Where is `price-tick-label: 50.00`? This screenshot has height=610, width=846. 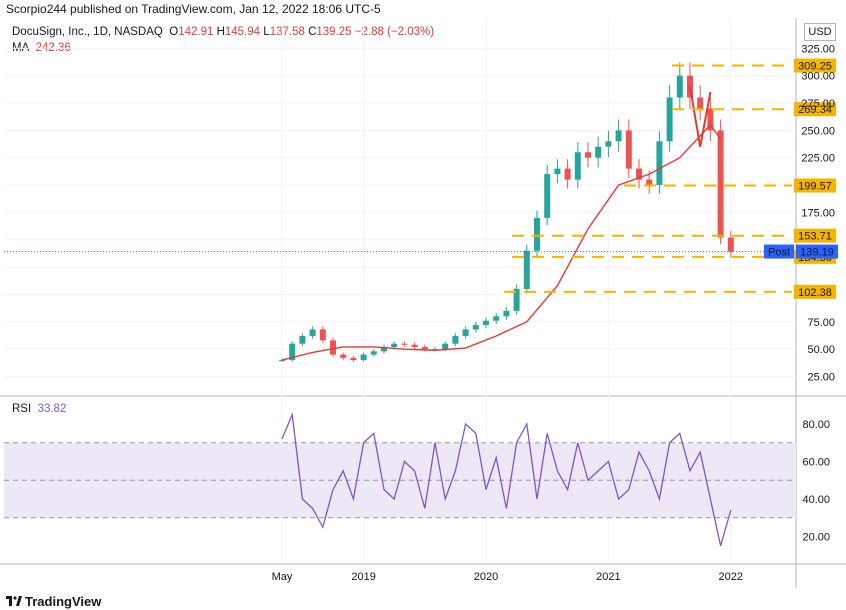 price-tick-label: 50.00 is located at coordinates (821, 350).